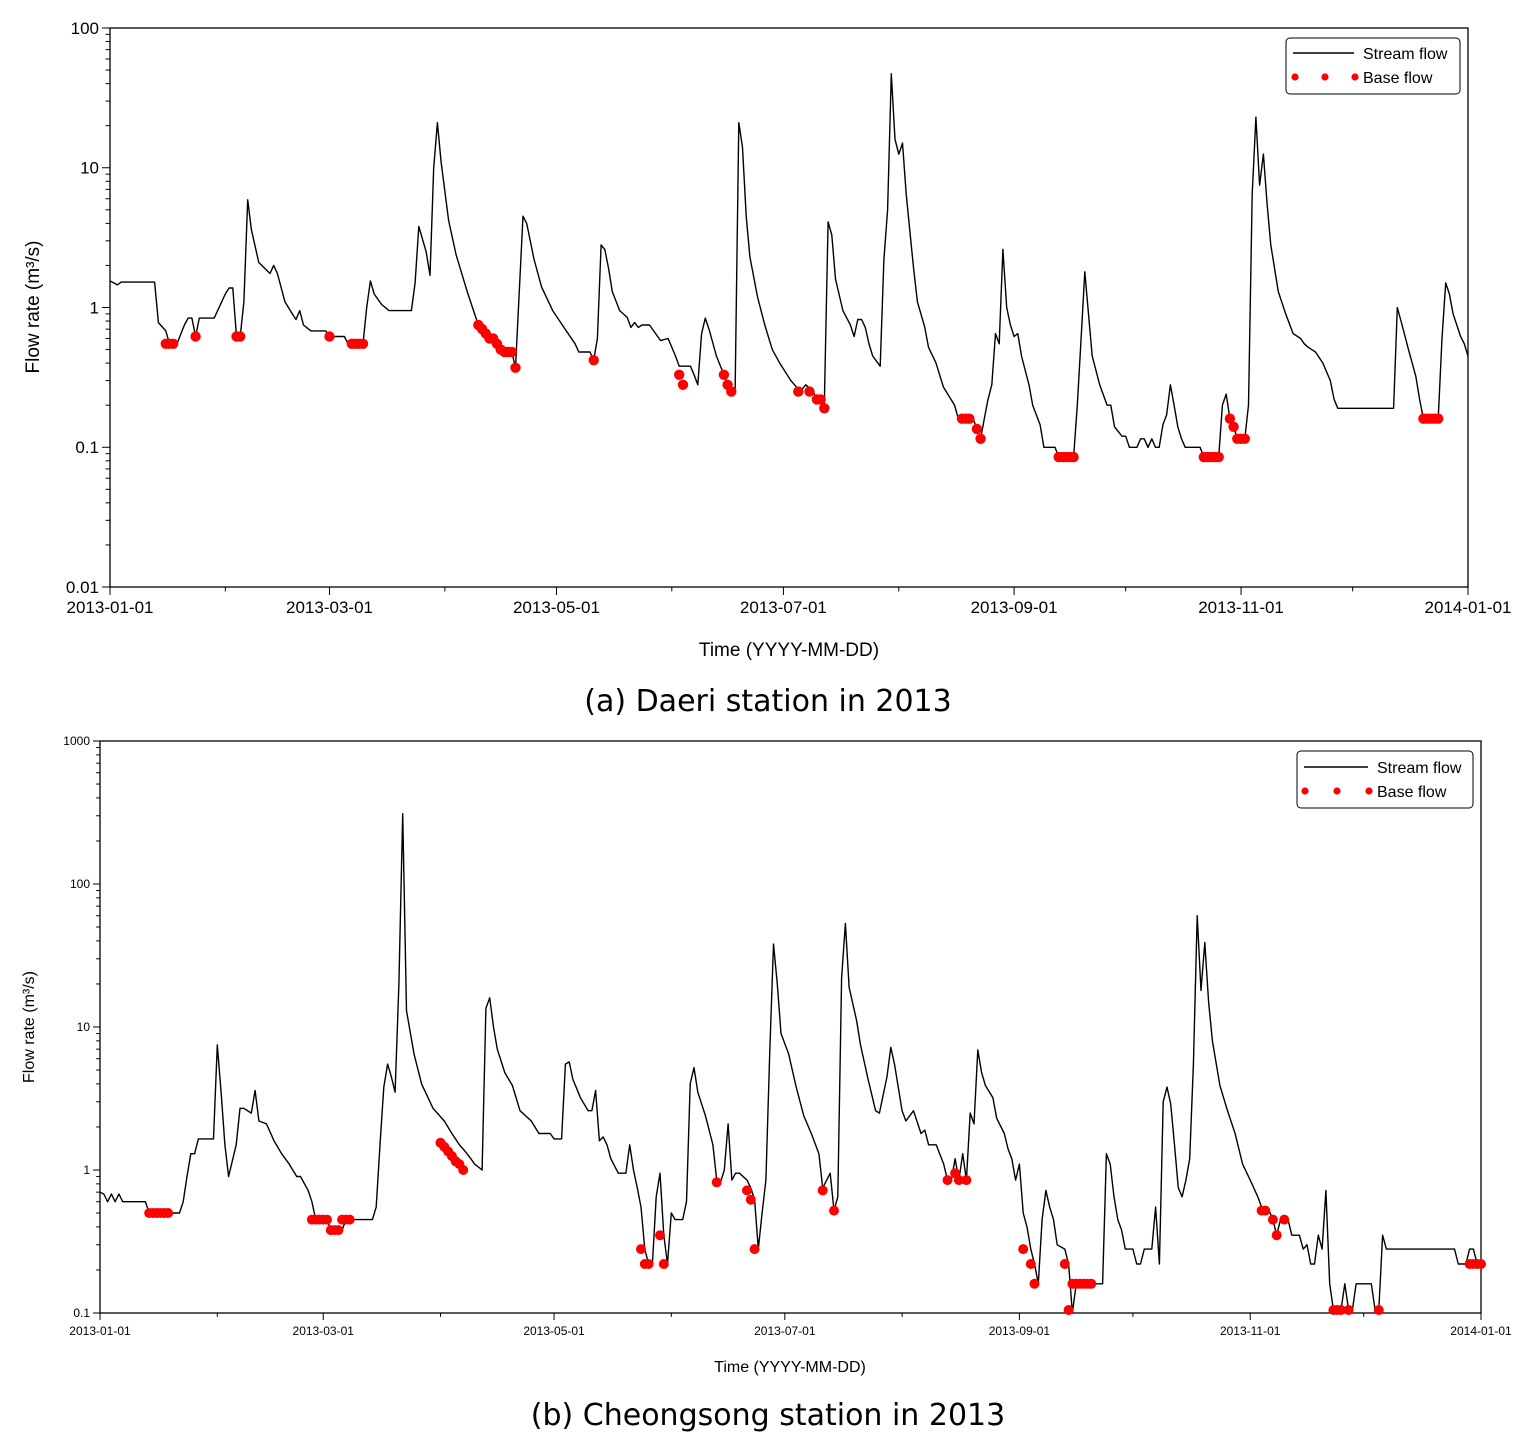 The height and width of the screenshot is (1447, 1536). What do you see at coordinates (1020, 1331) in the screenshot?
I see `chart-b-x-tick-label: 2013-09-01` at bounding box center [1020, 1331].